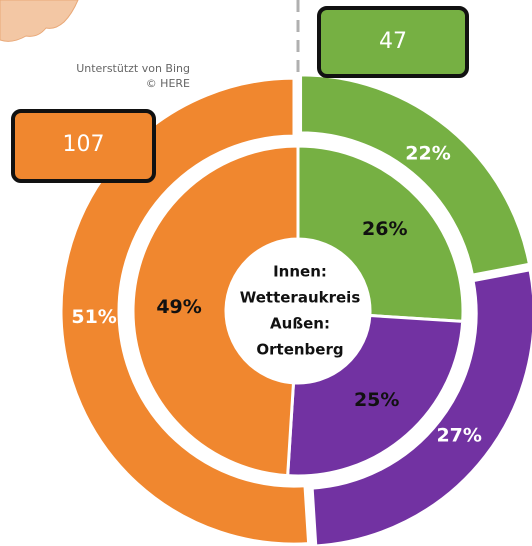  I want to click on center-label: Ortenberg, so click(299, 350).